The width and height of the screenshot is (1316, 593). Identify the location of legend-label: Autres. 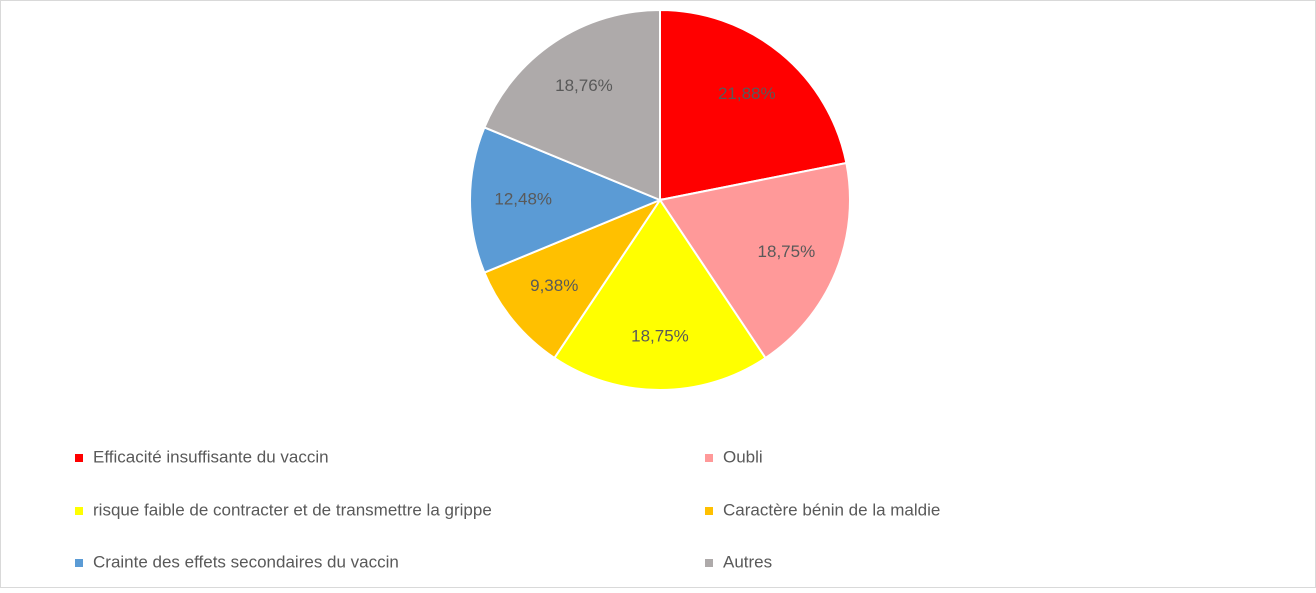
(747, 561).